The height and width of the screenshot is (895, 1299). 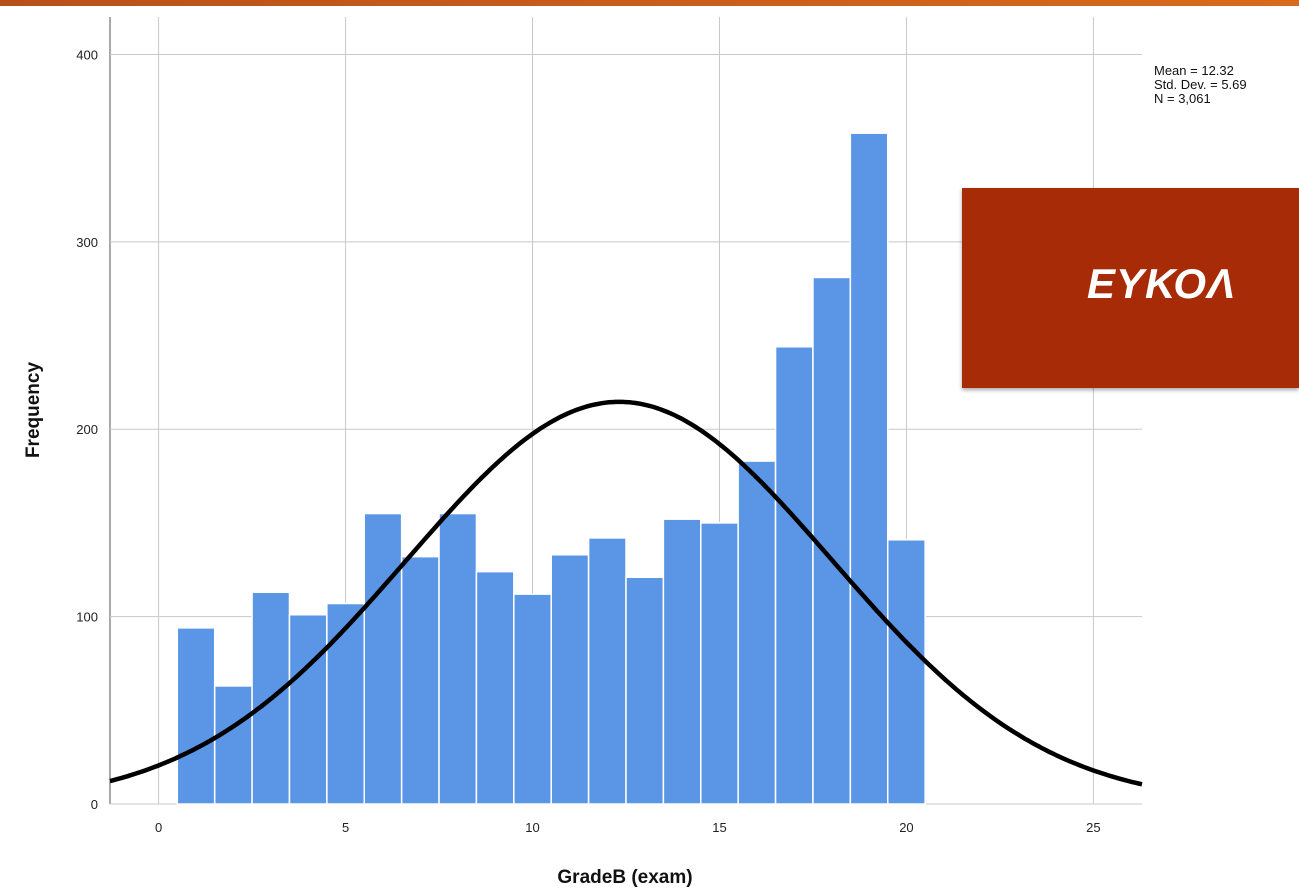 I want to click on y-axis-title: Frequency, so click(x=33, y=410).